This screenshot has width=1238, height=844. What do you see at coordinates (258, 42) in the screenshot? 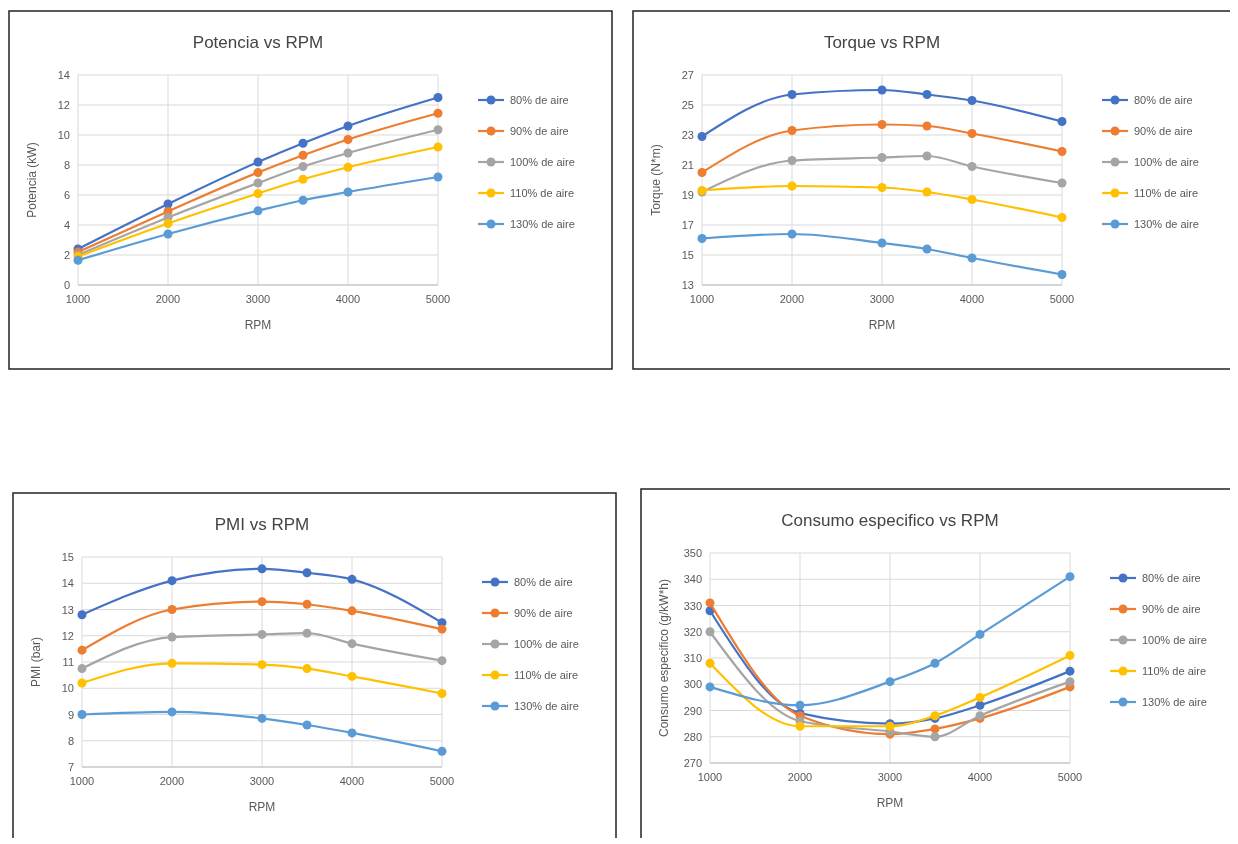
I see `chart-title: Potencia vs RPM` at bounding box center [258, 42].